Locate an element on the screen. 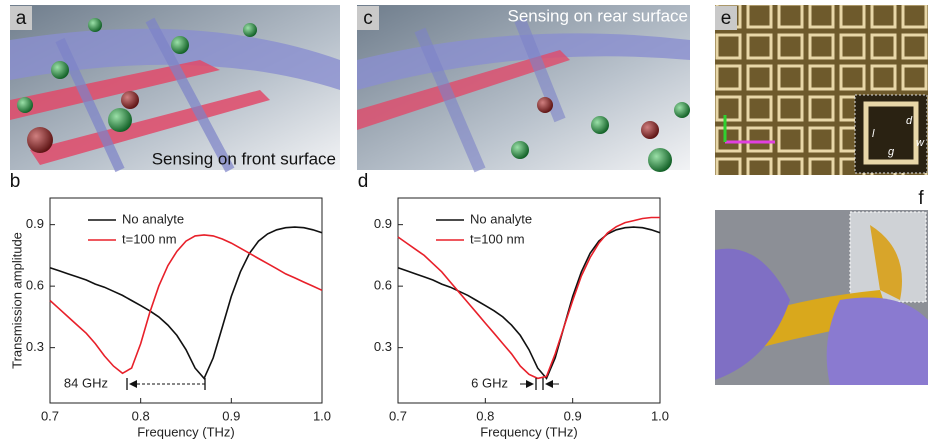  y-axis-title: Transmission amplitude is located at coordinates (16, 300).